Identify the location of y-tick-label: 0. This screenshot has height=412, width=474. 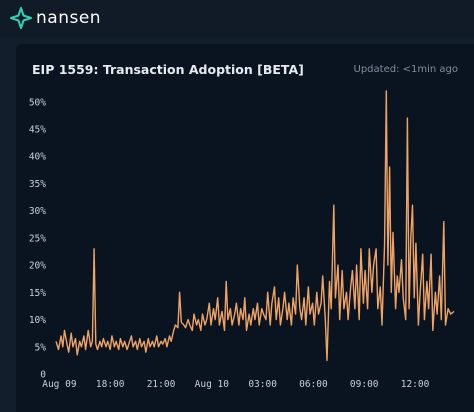
(43, 375).